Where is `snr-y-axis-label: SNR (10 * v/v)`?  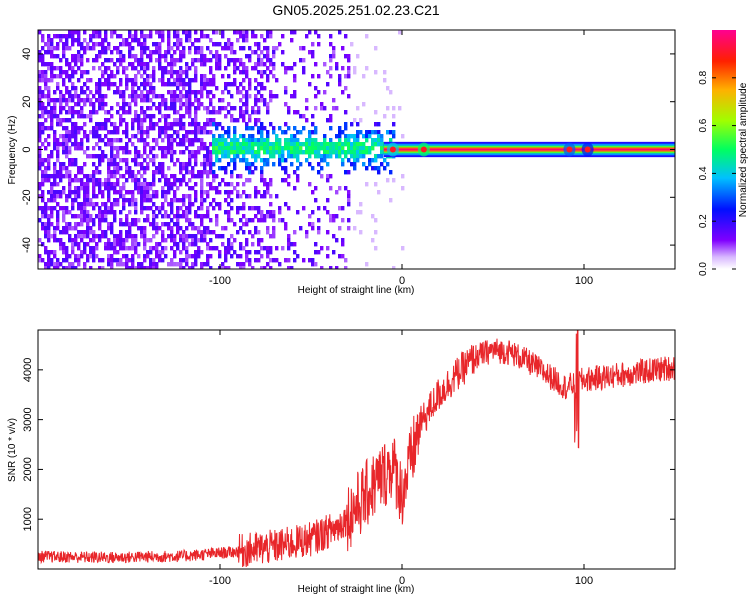
snr-y-axis-label: SNR (10 * v/v) is located at coordinates (12, 450).